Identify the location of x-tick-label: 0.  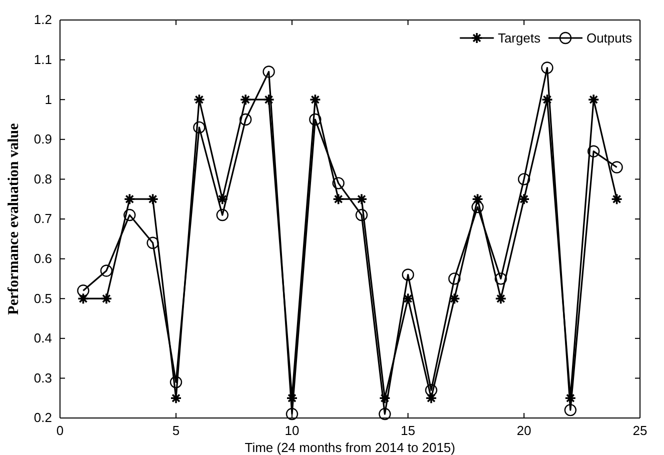
(60, 430).